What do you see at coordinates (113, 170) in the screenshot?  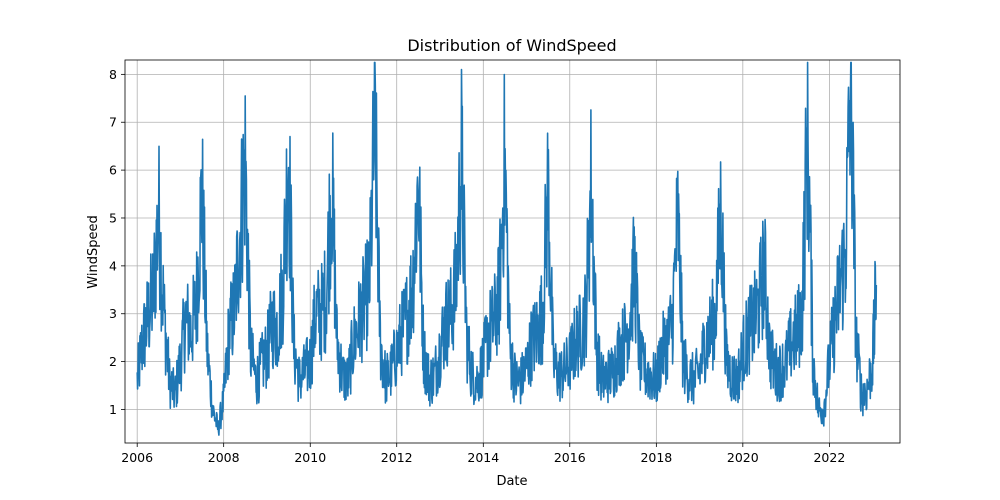 I see `y-tick-label: 6` at bounding box center [113, 170].